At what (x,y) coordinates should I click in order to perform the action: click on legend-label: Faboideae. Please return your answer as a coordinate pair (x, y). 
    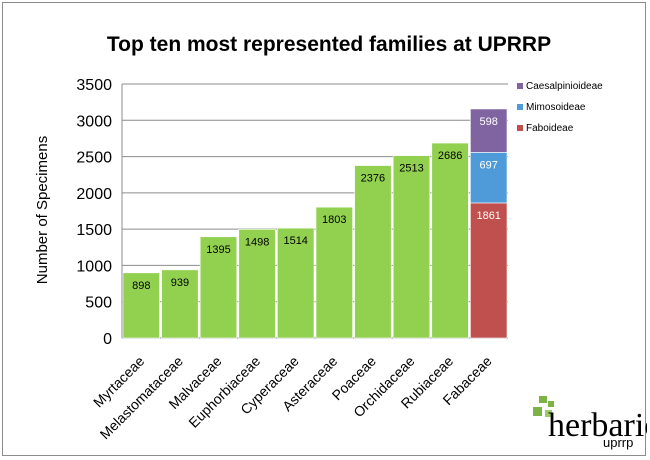
    Looking at the image, I should click on (550, 128).